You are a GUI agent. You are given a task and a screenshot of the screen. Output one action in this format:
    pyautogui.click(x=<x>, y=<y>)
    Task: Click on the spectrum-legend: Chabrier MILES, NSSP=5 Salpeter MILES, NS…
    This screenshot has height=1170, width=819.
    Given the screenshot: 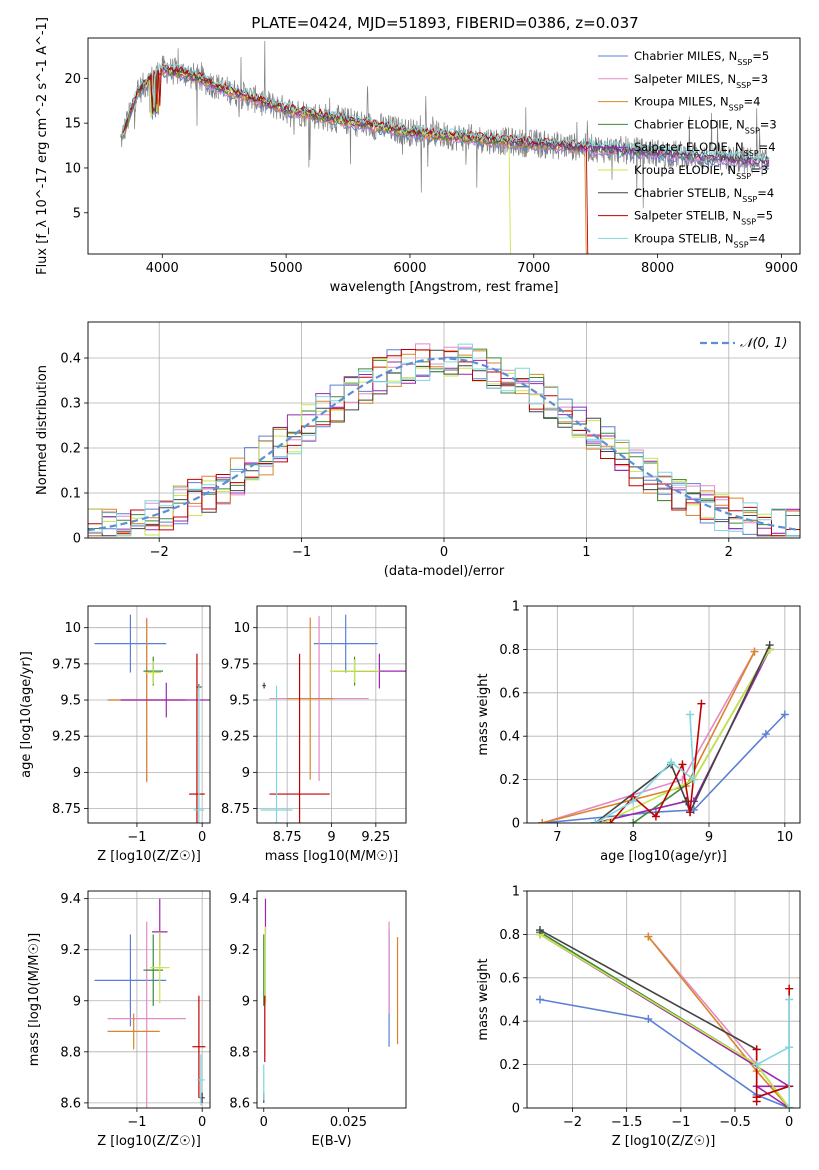 What is the action you would take?
    pyautogui.click(x=687, y=149)
    